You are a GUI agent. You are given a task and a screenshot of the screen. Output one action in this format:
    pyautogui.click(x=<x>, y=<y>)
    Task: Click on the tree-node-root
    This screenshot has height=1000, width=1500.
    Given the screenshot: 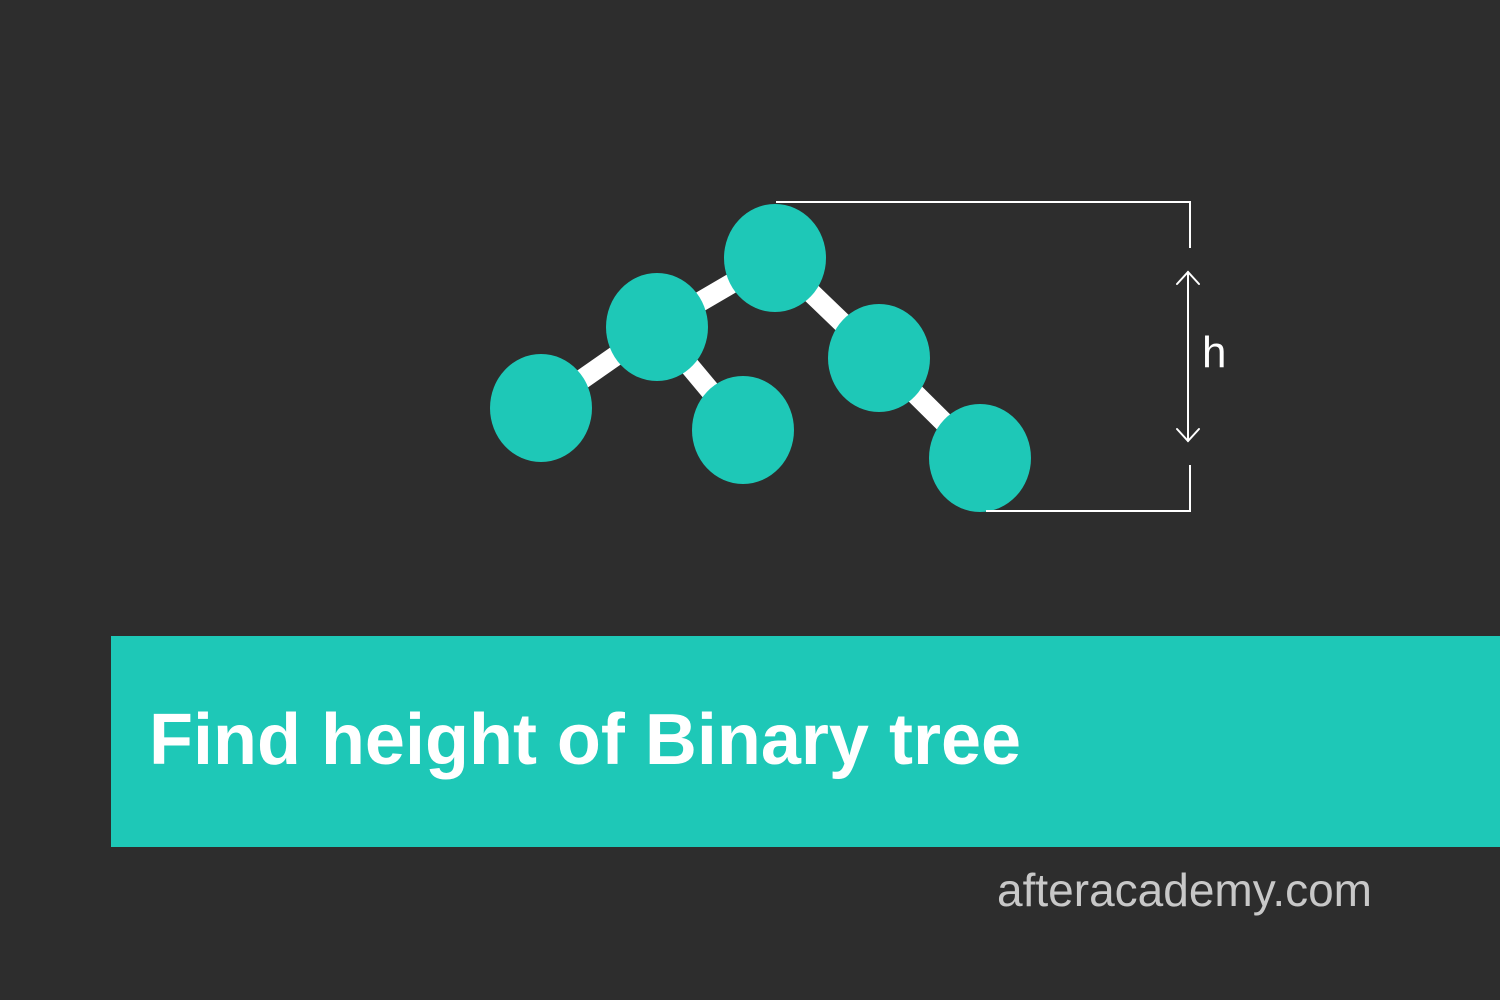 What is the action you would take?
    pyautogui.click(x=775, y=258)
    